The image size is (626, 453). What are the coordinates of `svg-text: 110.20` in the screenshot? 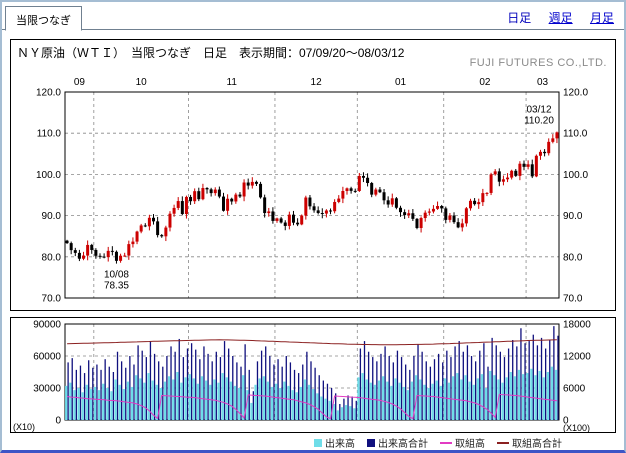 It's located at (539, 120).